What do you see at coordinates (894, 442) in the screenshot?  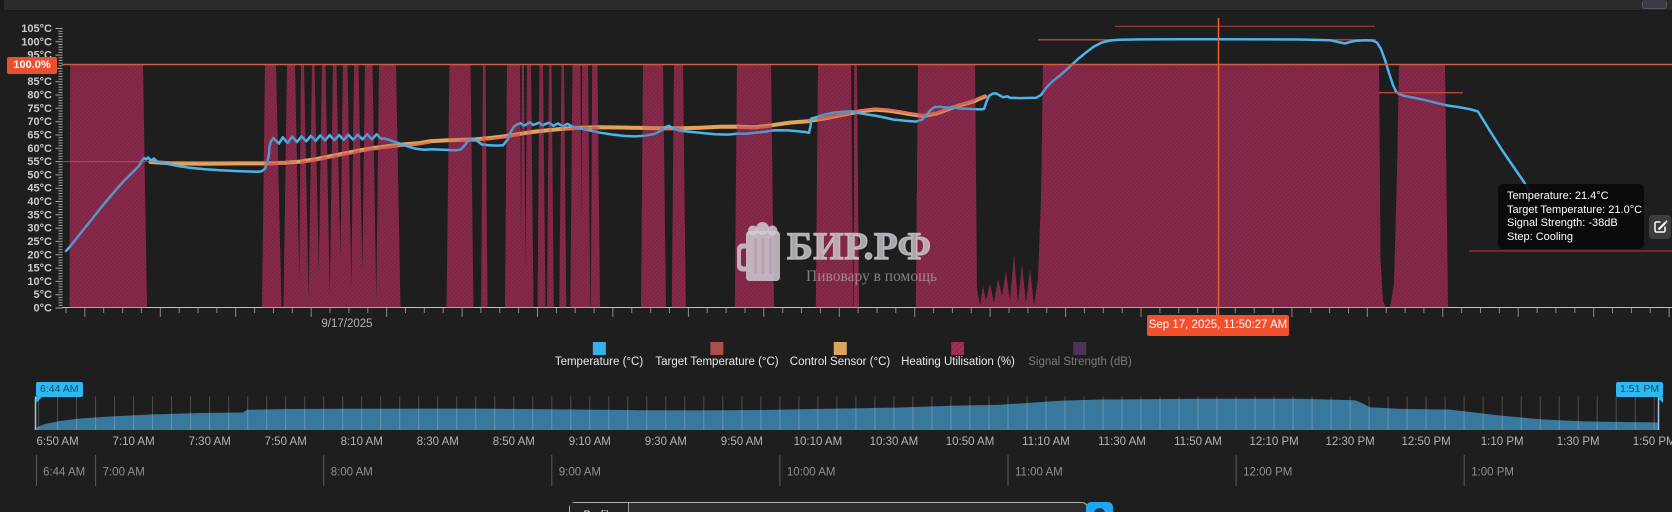 I see `svg-text: 10:30 AM` at bounding box center [894, 442].